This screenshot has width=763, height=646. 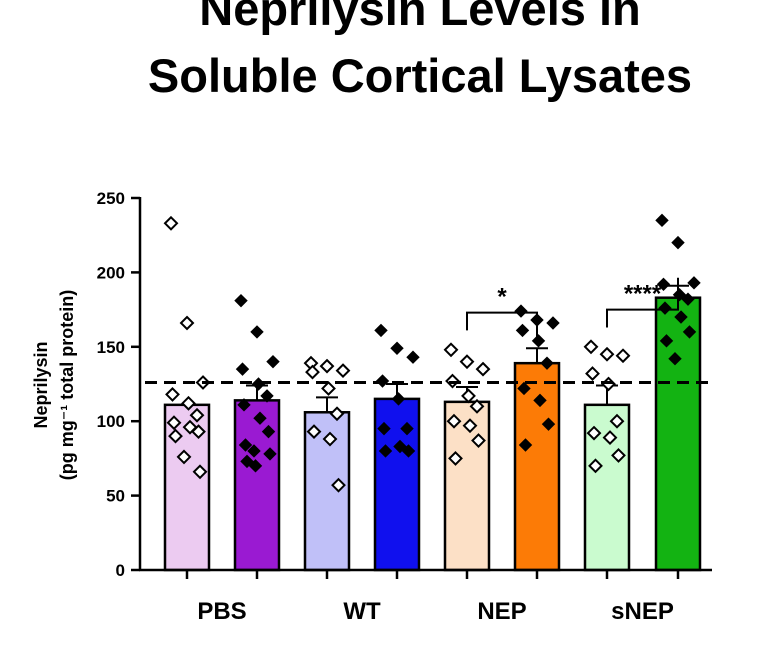 I want to click on chart-title-line-1: Neprilysin Levels in, so click(x=420, y=17).